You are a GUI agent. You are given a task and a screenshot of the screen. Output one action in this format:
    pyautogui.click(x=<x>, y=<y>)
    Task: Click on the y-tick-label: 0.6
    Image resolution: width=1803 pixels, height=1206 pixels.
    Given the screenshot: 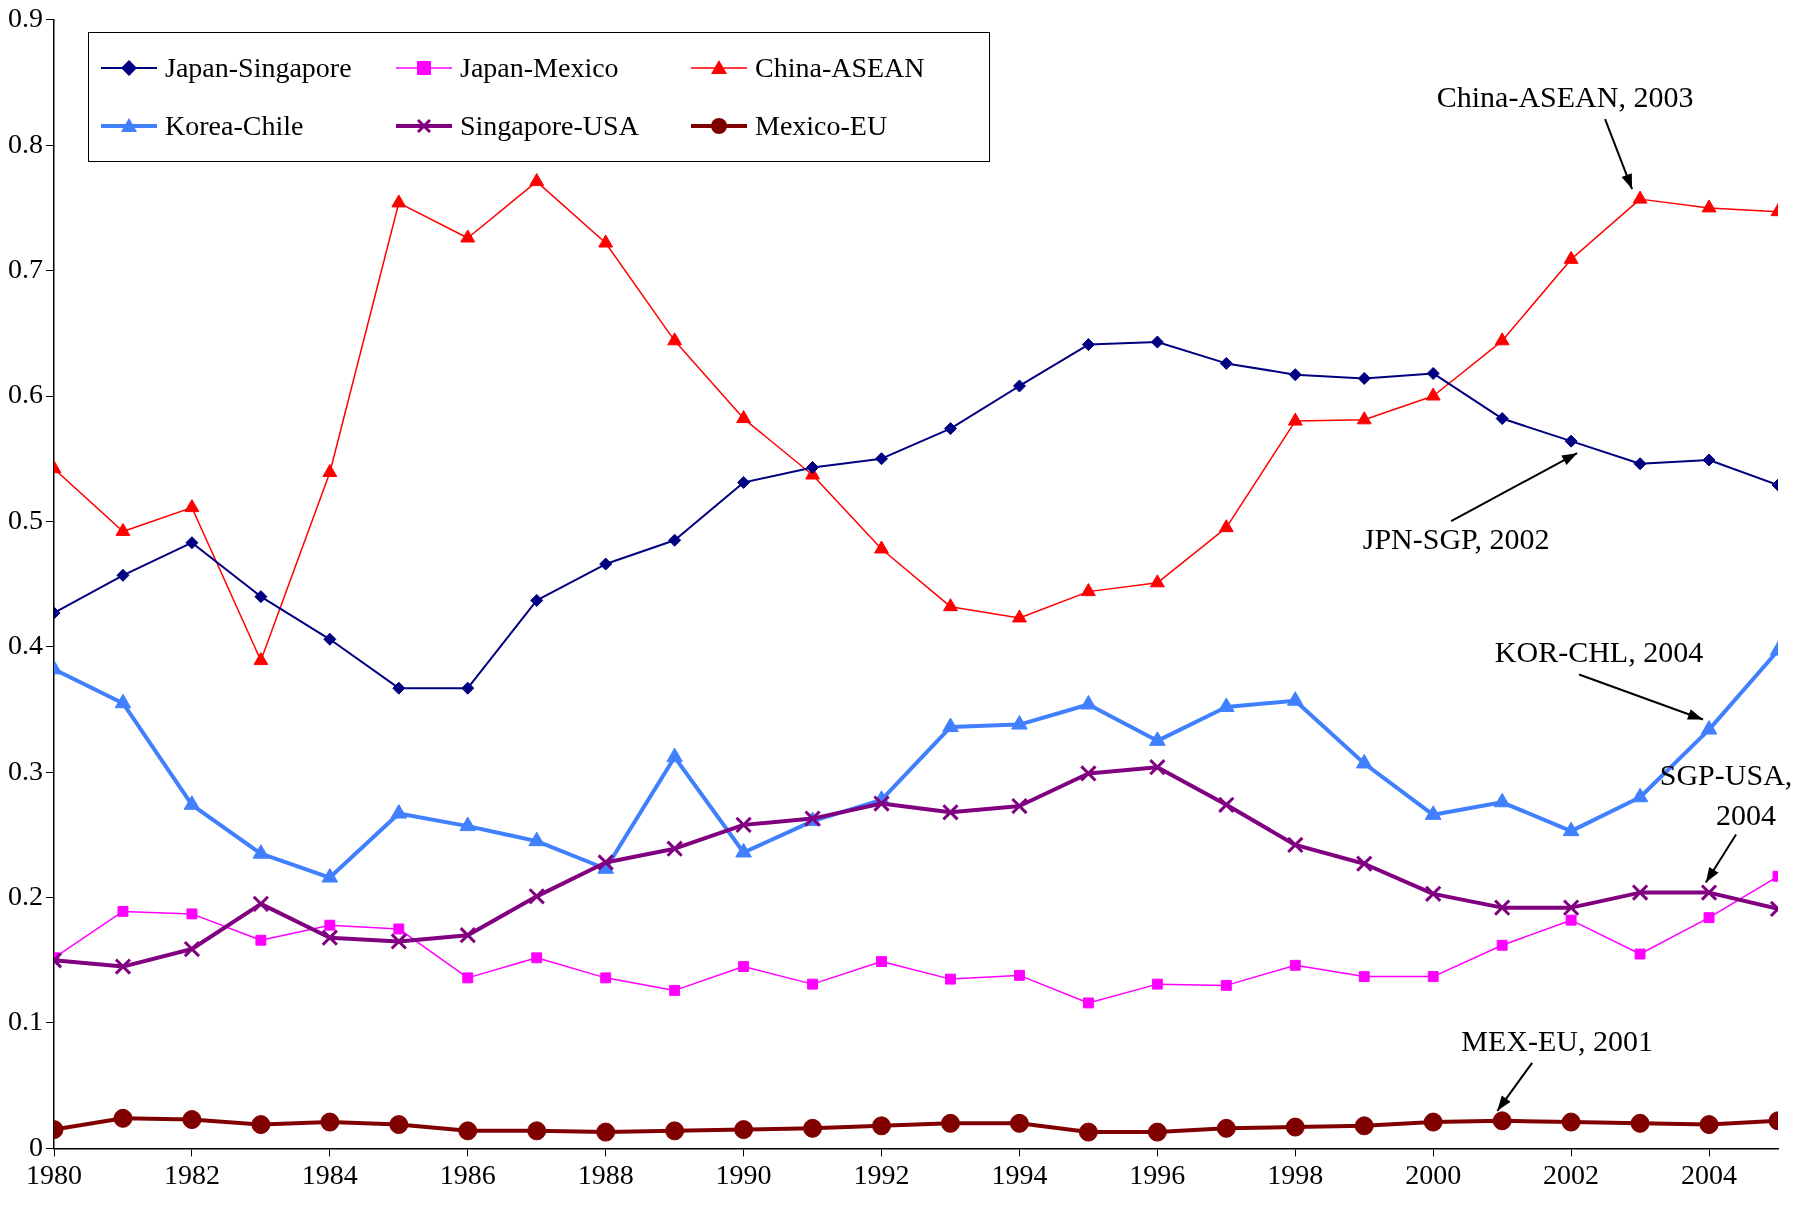 What is the action you would take?
    pyautogui.click(x=25, y=394)
    